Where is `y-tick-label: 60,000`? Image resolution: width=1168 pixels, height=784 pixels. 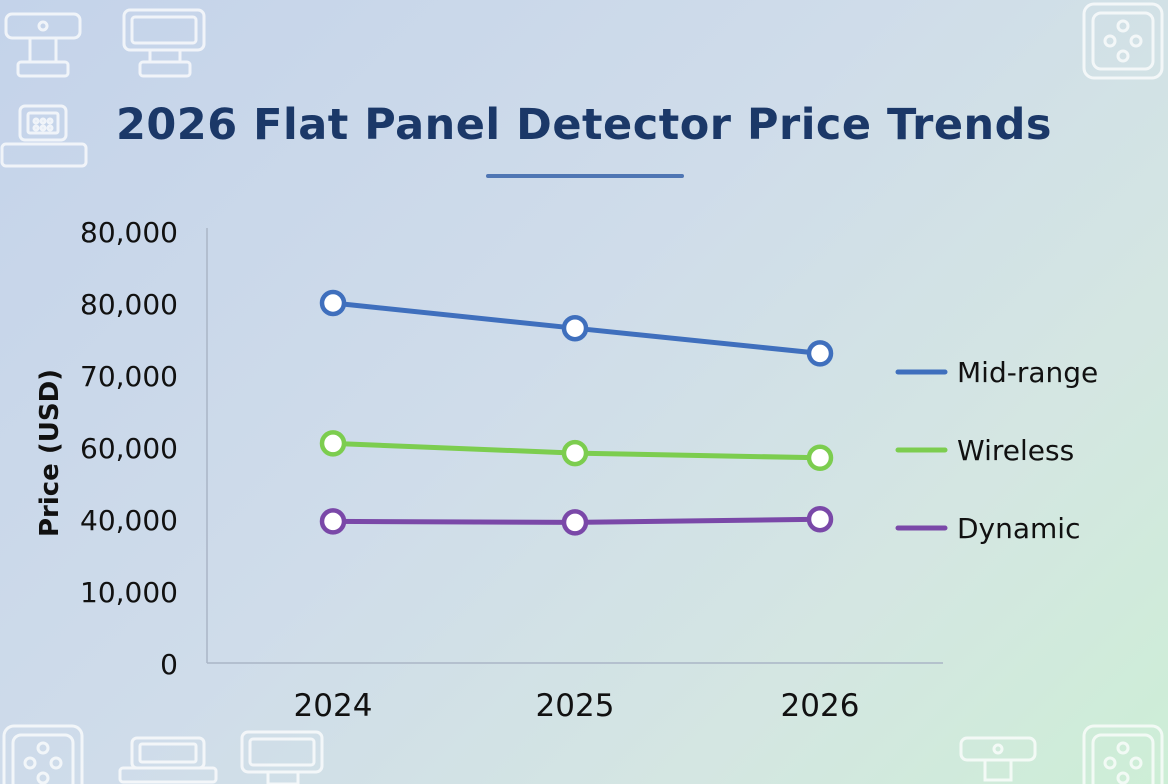 y-tick-label: 60,000 is located at coordinates (129, 448).